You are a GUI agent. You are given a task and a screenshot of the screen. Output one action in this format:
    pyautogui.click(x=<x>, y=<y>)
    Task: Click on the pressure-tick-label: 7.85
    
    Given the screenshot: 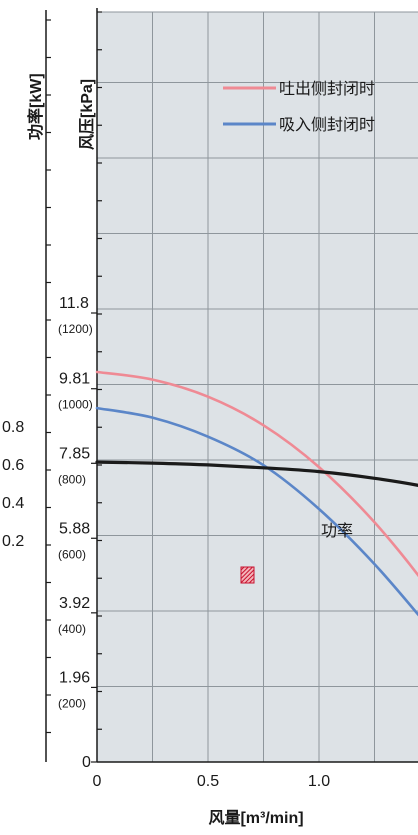 What is the action you would take?
    pyautogui.click(x=74, y=453)
    